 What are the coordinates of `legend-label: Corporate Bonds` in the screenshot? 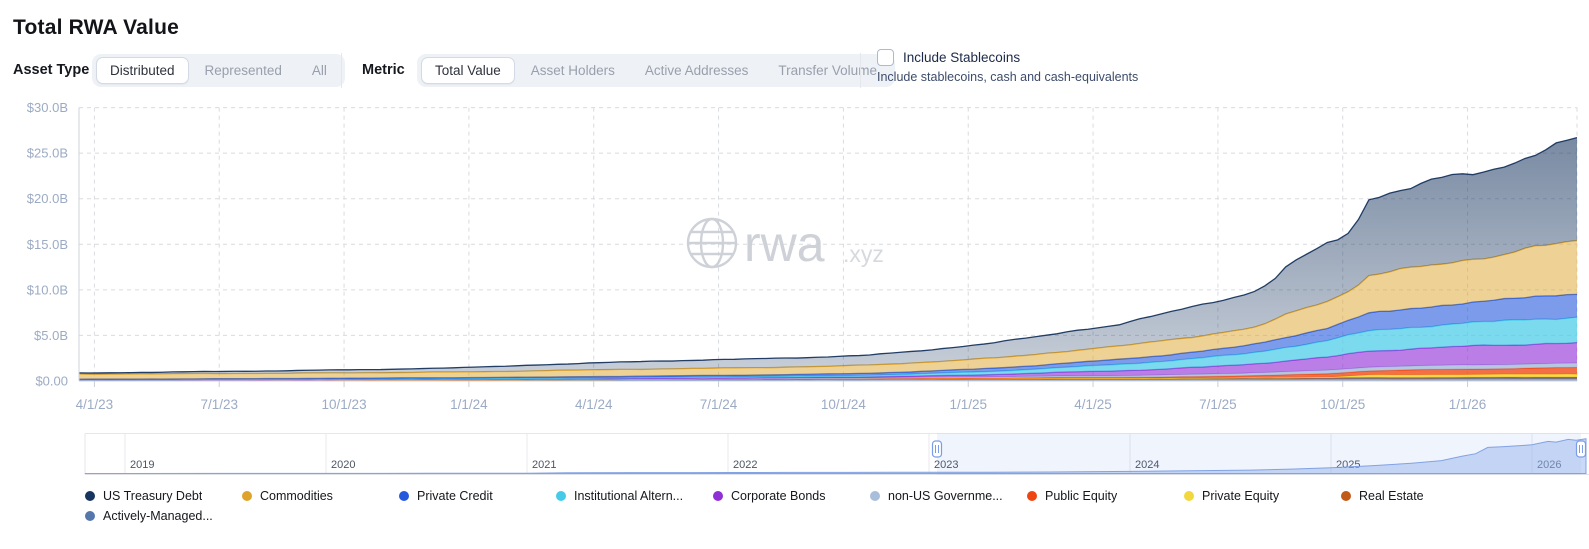 It's located at (778, 496).